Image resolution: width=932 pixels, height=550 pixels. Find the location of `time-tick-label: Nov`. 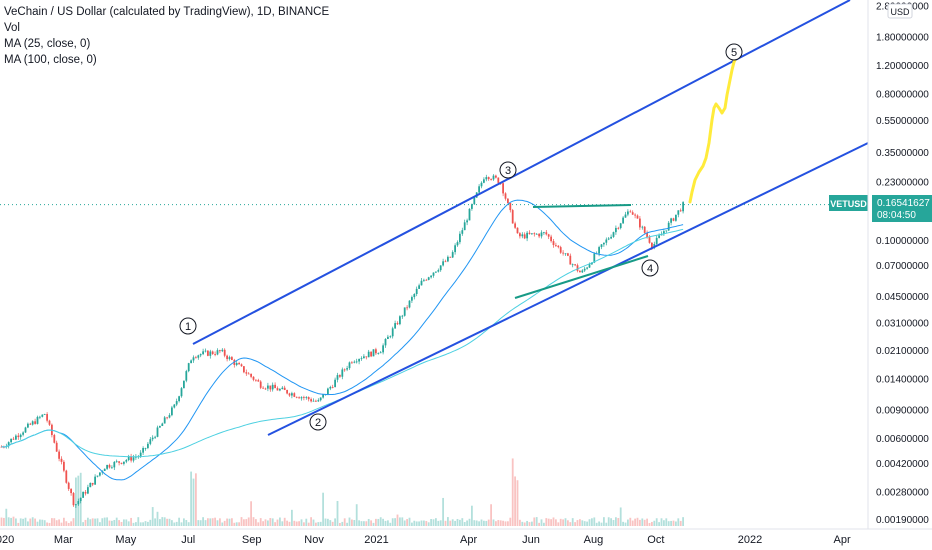

time-tick-label: Nov is located at coordinates (314, 540).